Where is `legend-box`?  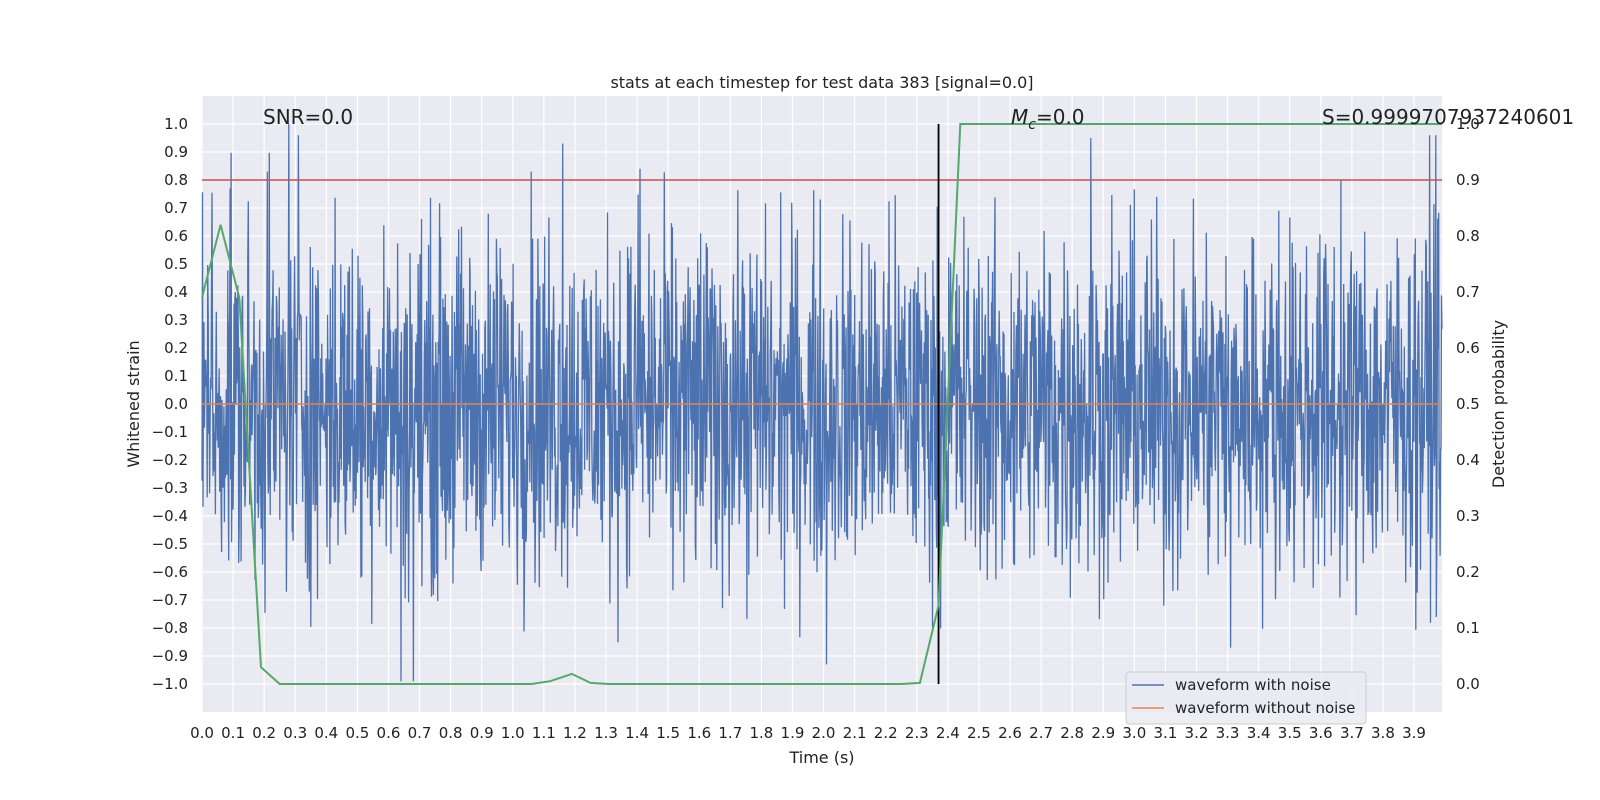 legend-box is located at coordinates (1246, 698).